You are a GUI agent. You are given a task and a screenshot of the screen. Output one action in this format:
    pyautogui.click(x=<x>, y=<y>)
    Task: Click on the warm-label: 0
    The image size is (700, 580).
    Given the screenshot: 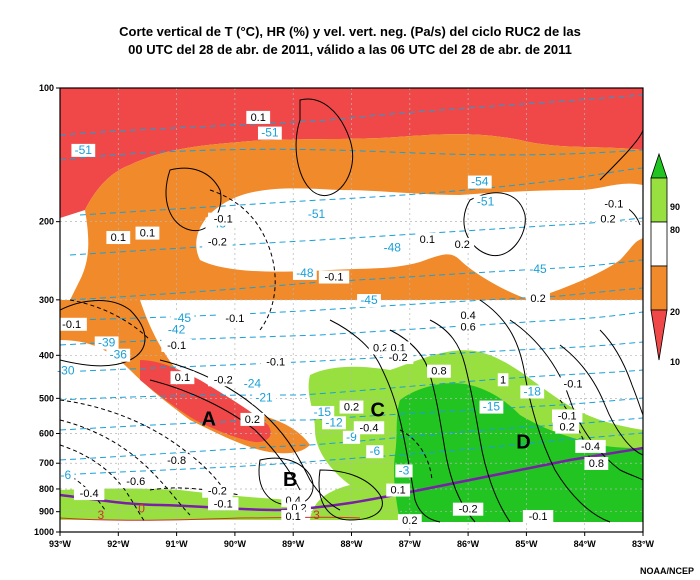 What is the action you would take?
    pyautogui.click(x=141, y=509)
    